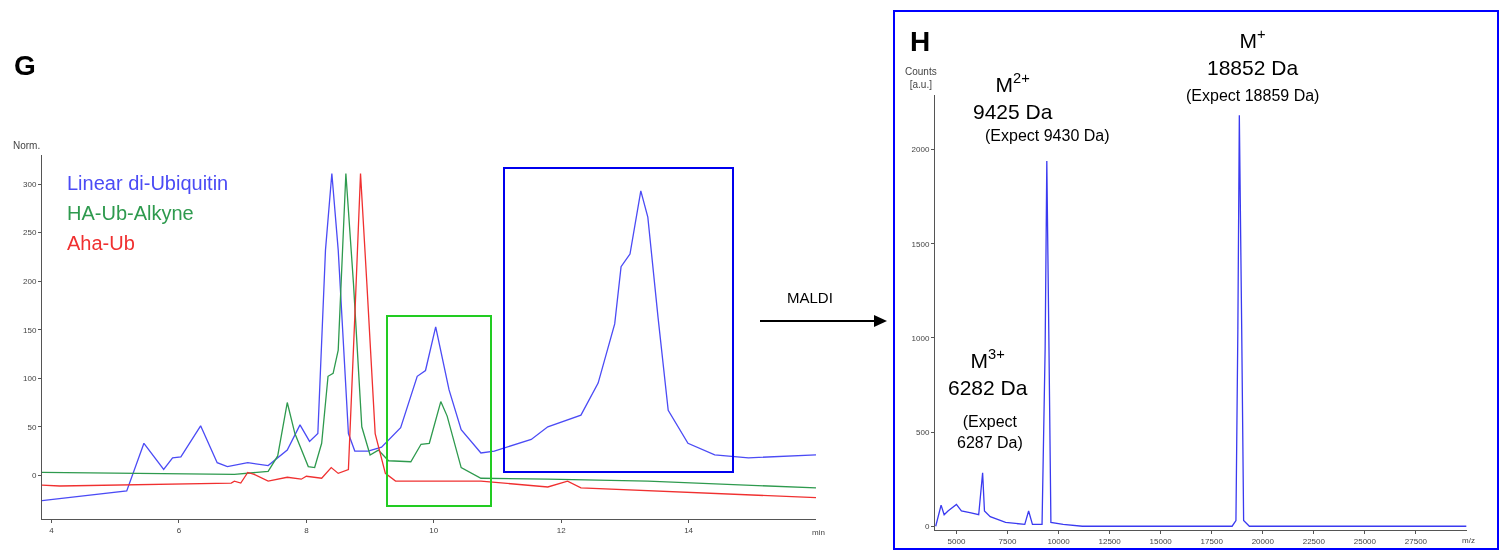 The width and height of the screenshot is (1499, 550). What do you see at coordinates (920, 244) in the screenshot?
I see `y-tick-label: 1500` at bounding box center [920, 244].